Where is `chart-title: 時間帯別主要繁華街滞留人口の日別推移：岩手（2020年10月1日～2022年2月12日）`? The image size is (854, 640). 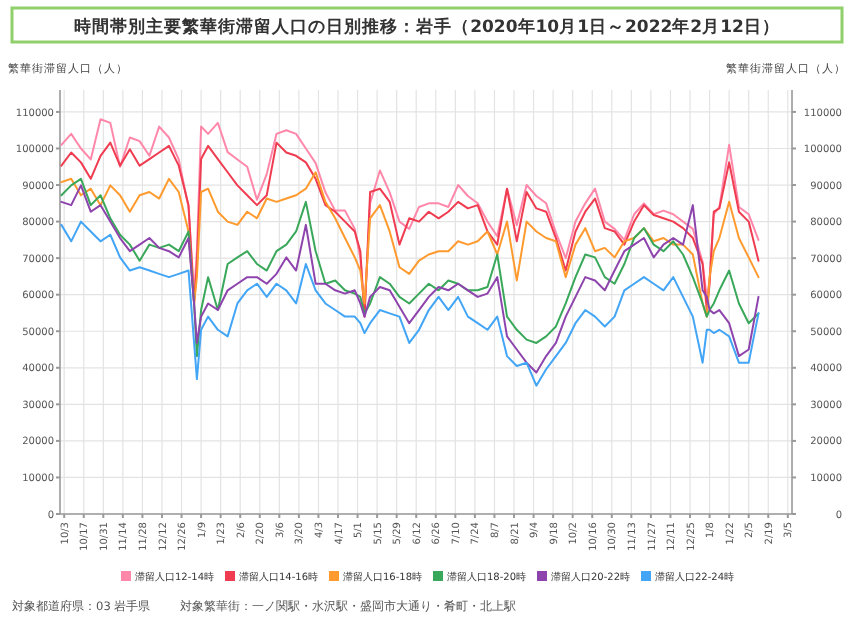
chart-title: 時間帯別主要繁華街滞留人口の日別推移：岩手（2020年10月1日～2022年2月12日） is located at coordinates (427, 27).